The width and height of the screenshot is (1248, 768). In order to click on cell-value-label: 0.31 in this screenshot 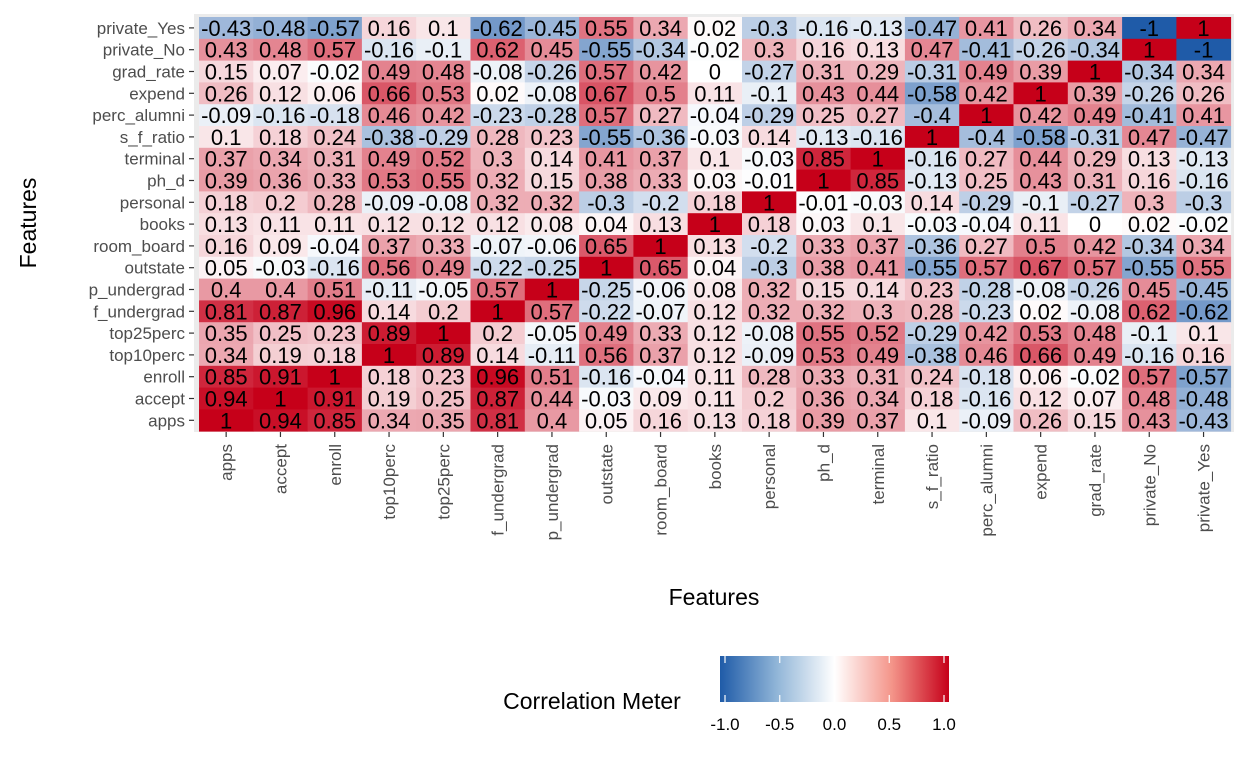, I will do `click(334, 159)`.